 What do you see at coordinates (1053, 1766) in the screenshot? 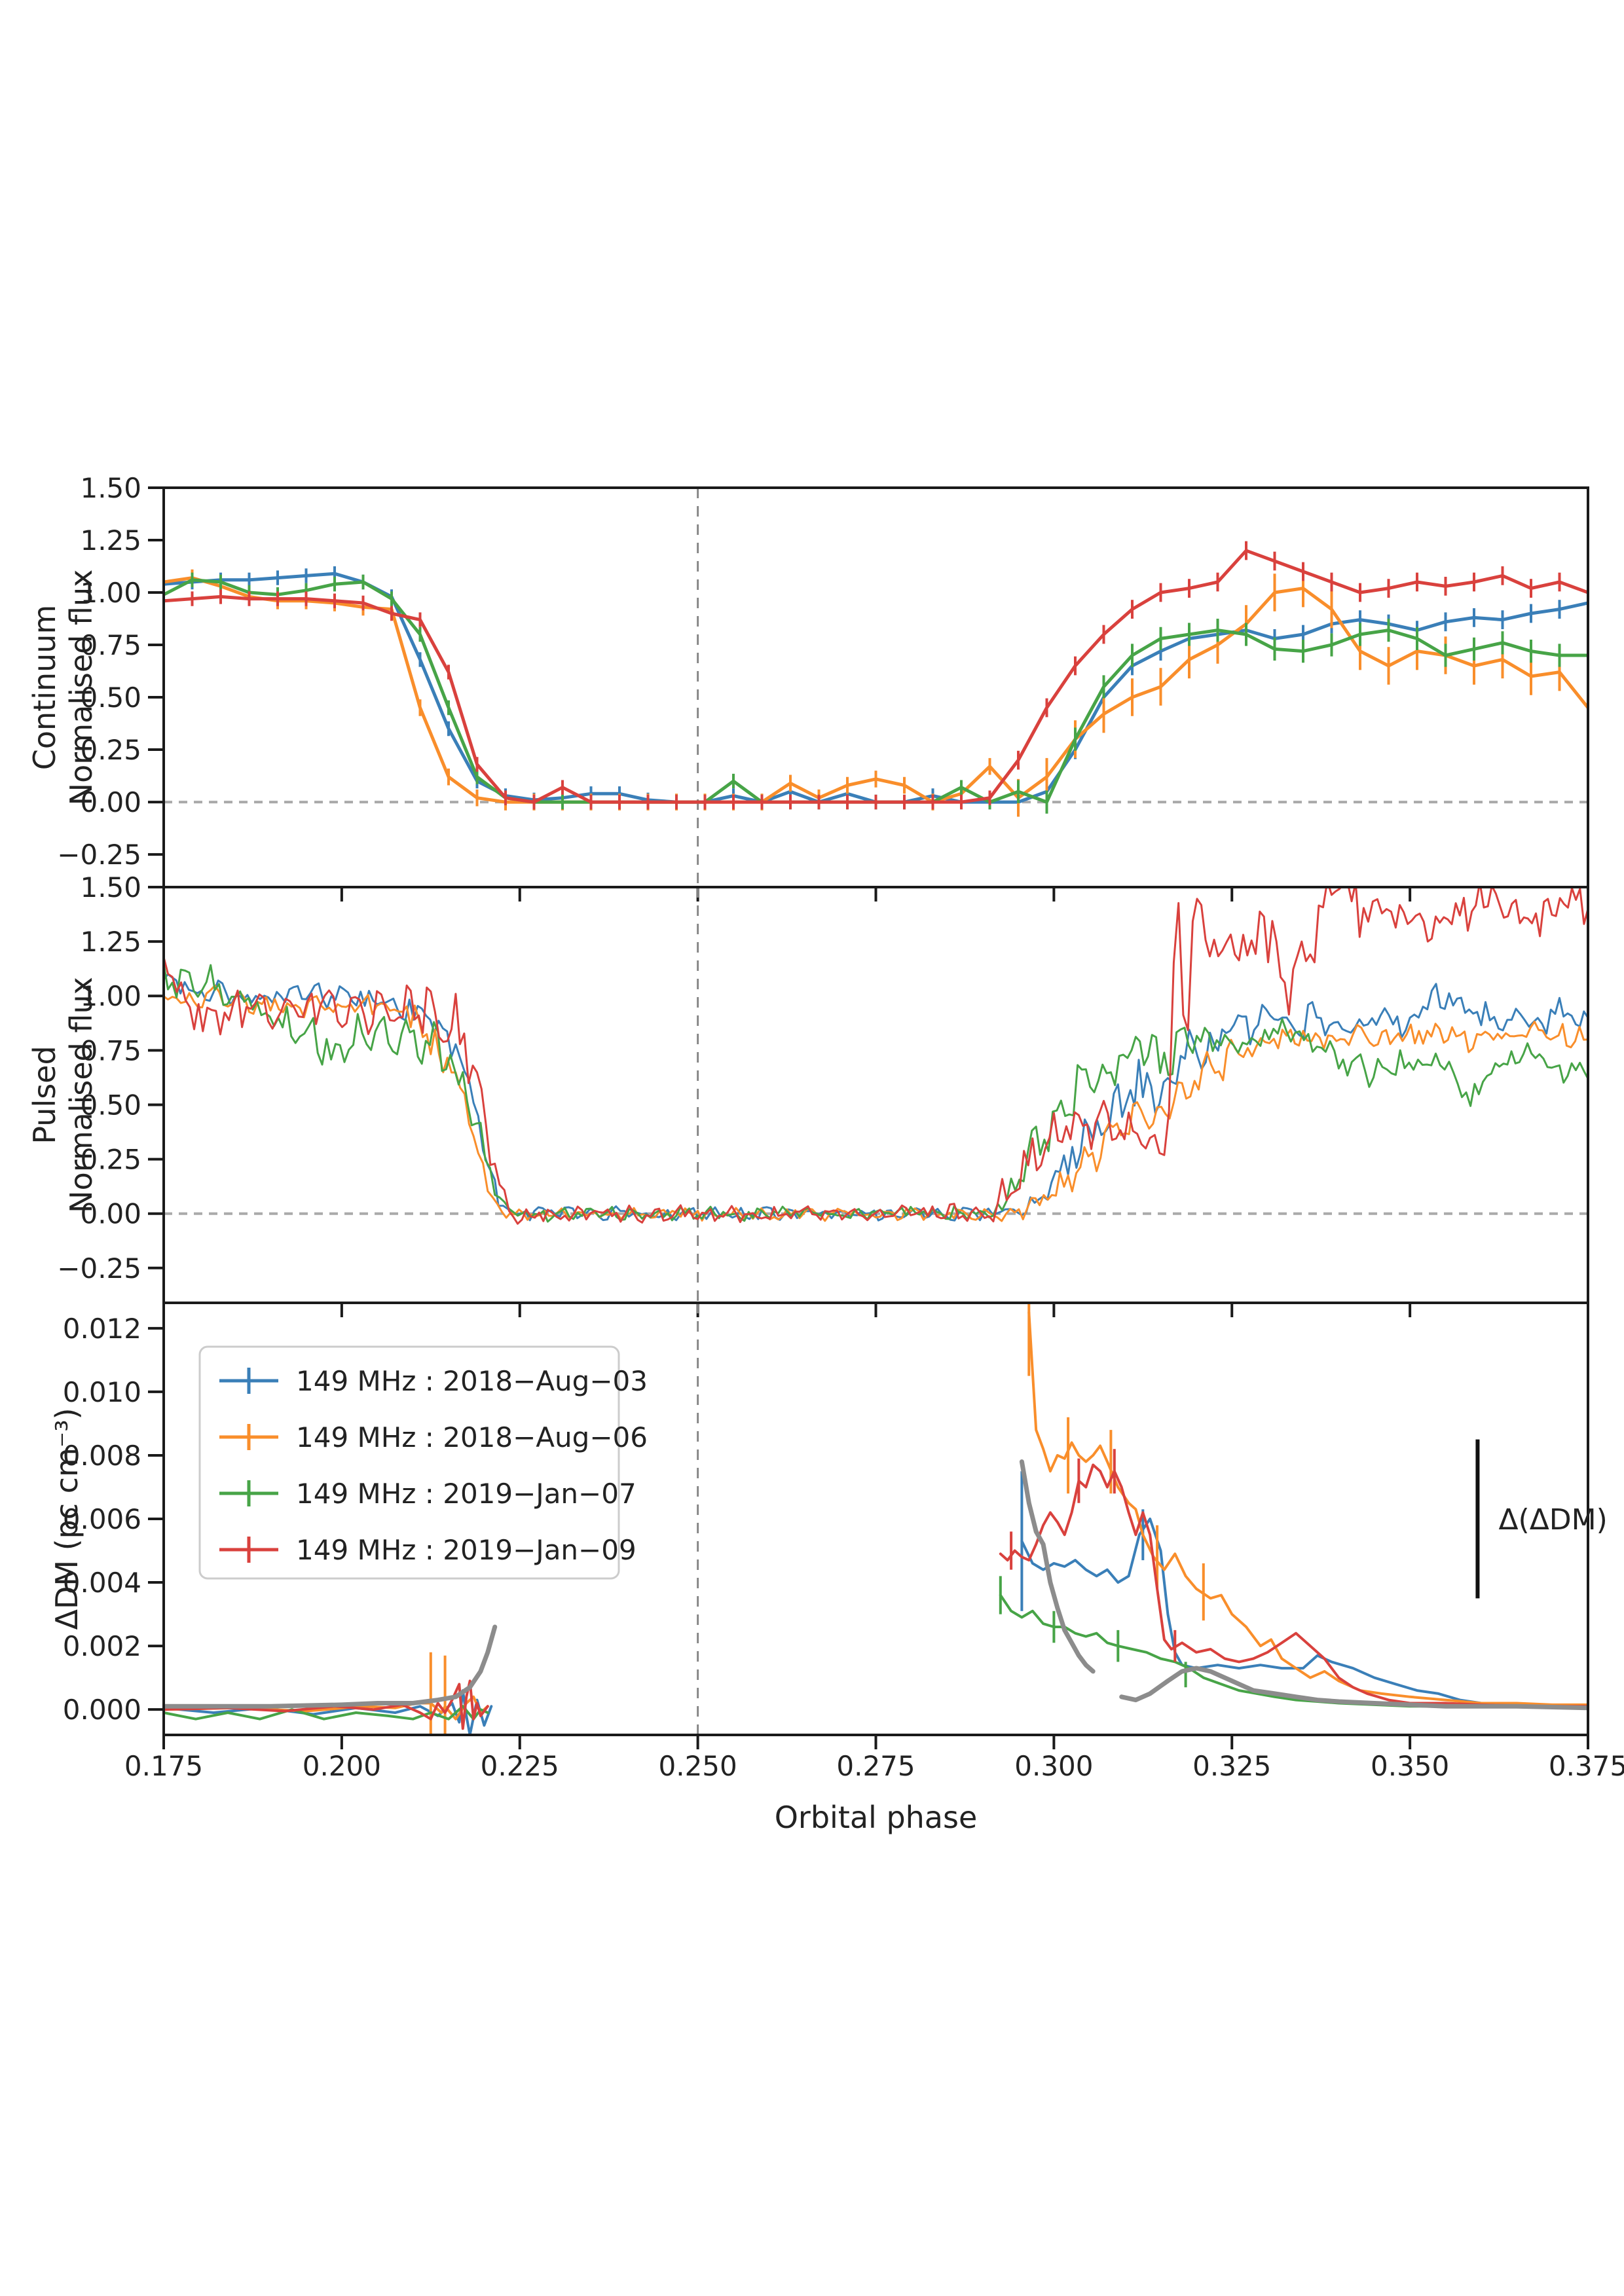
I see `x-tick-label: 0.300` at bounding box center [1053, 1766].